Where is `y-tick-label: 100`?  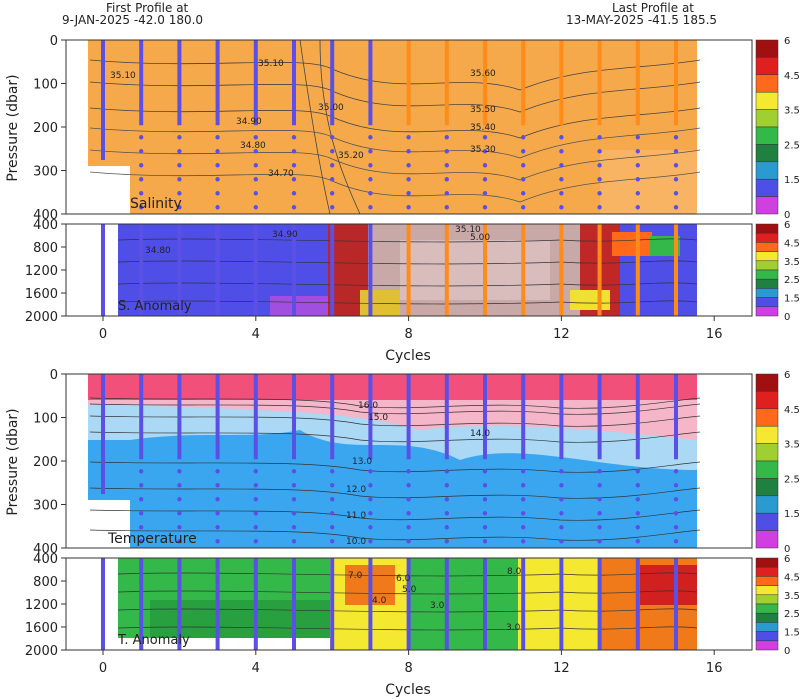
y-tick-label: 100 is located at coordinates (45, 85).